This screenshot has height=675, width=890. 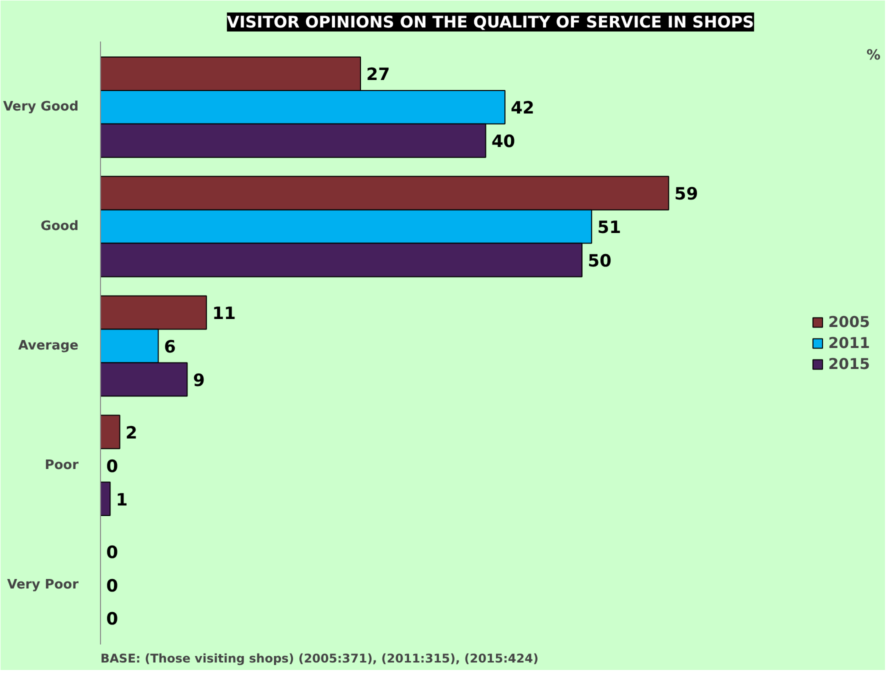 What do you see at coordinates (62, 465) in the screenshot?
I see `y-tick-label: Poor` at bounding box center [62, 465].